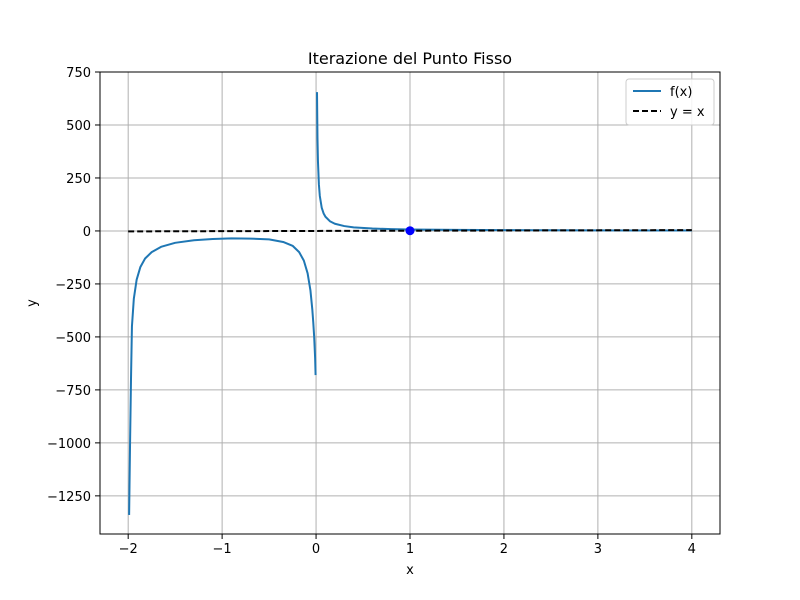 This screenshot has height=600, width=800. Describe the element at coordinates (222, 376) in the screenshot. I see `series-fx-line` at that location.